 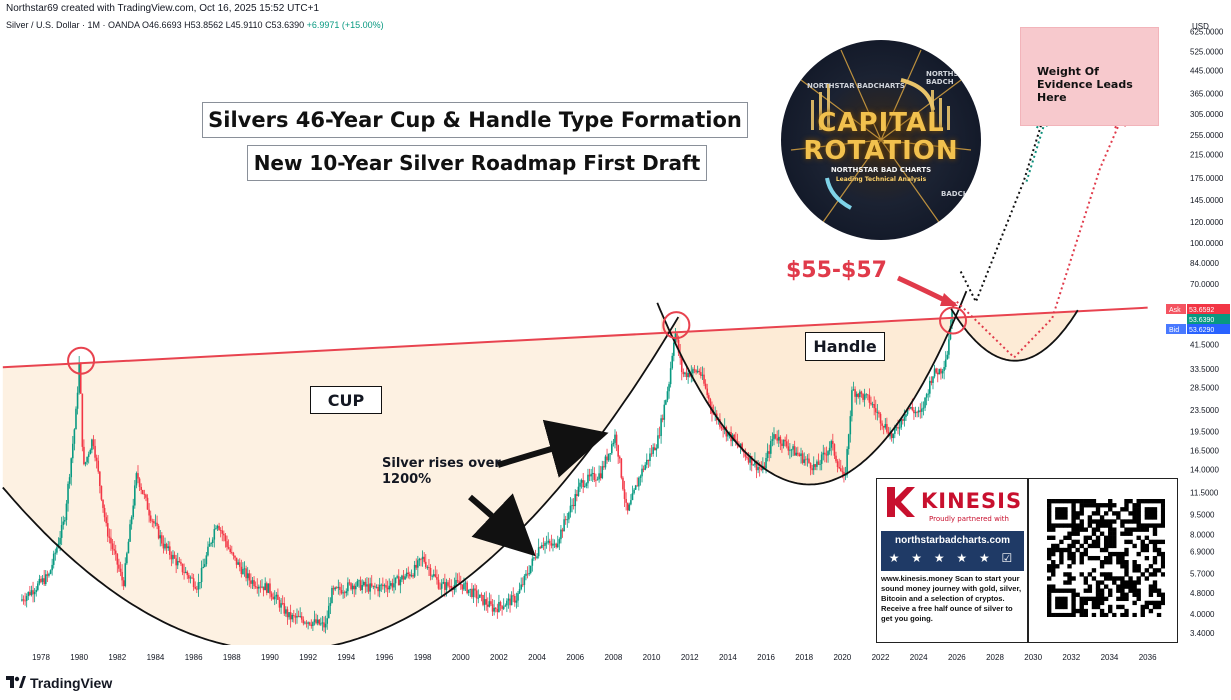 I want to click on projected-handle-curve, so click(x=1014, y=335).